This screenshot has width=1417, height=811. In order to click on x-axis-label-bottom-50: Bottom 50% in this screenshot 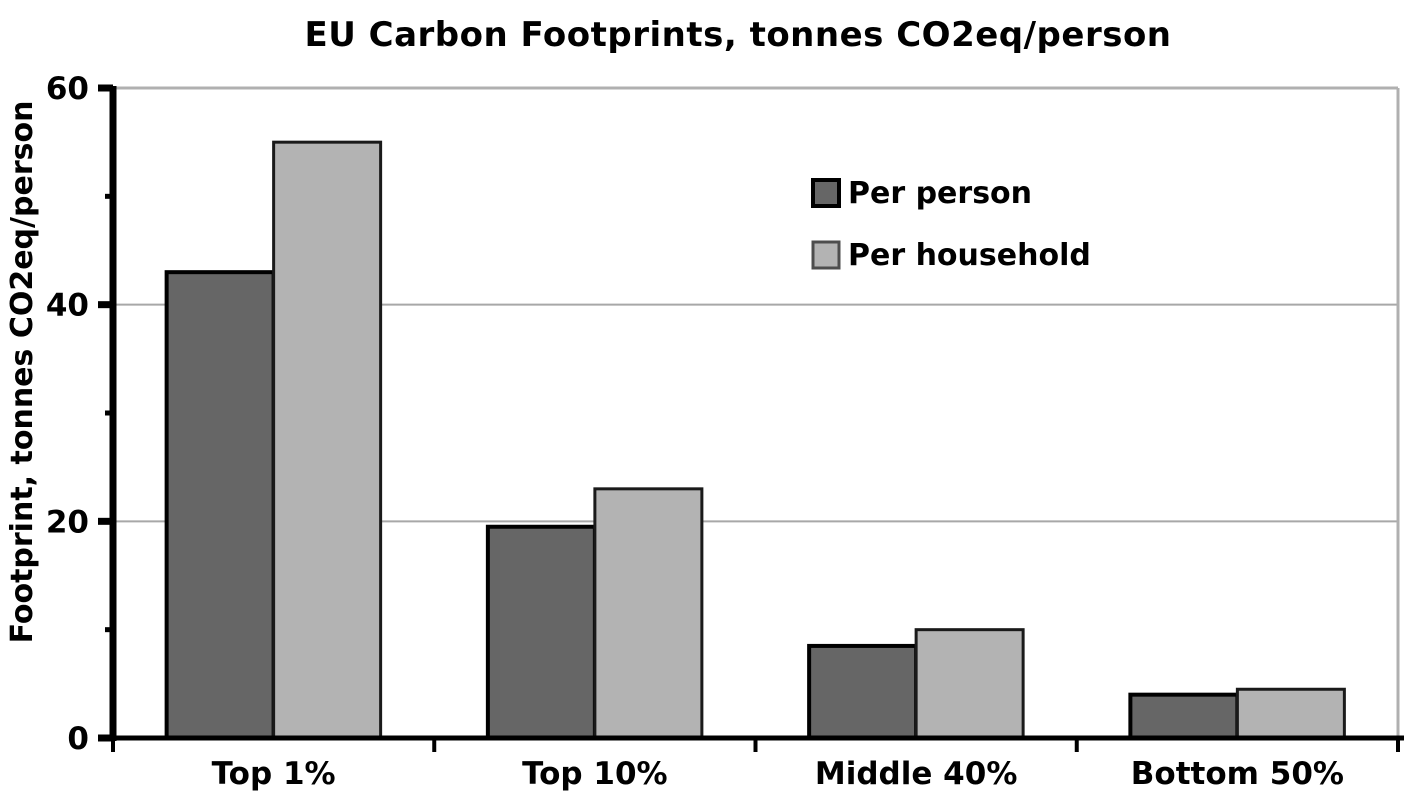, I will do `click(1237, 774)`.